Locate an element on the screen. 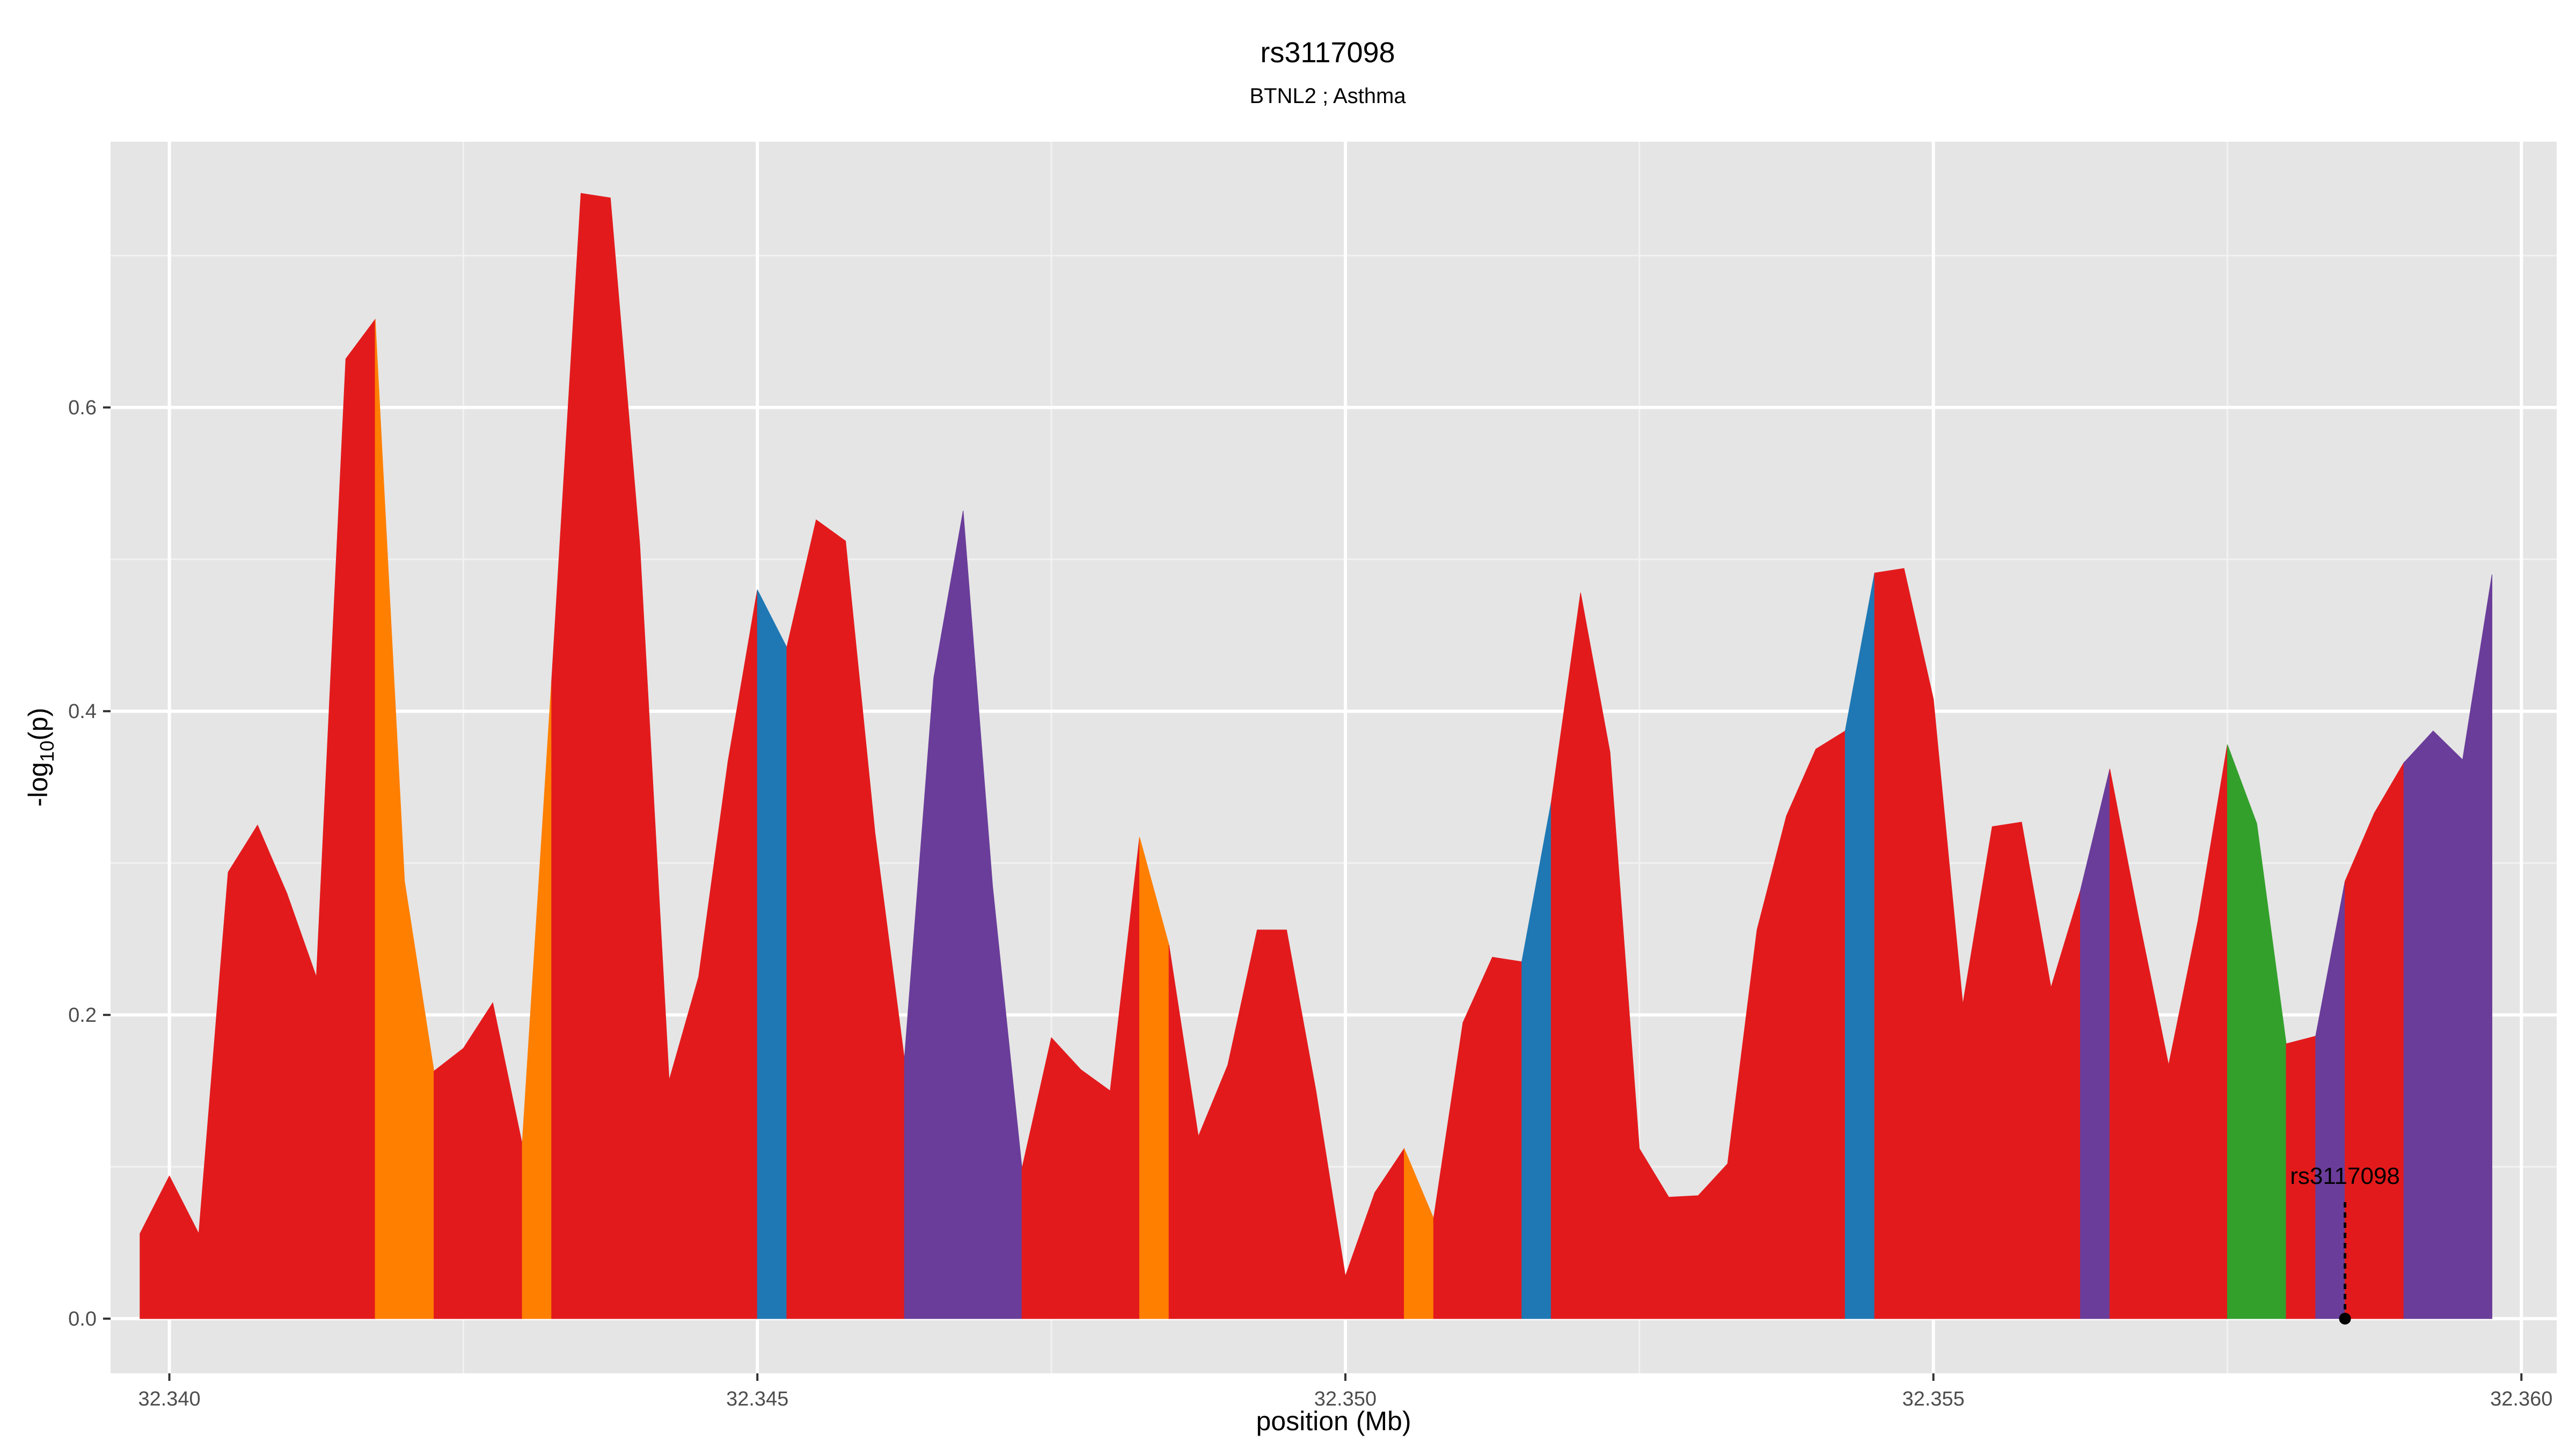  y-tick-label: 0.0 is located at coordinates (82, 1319).